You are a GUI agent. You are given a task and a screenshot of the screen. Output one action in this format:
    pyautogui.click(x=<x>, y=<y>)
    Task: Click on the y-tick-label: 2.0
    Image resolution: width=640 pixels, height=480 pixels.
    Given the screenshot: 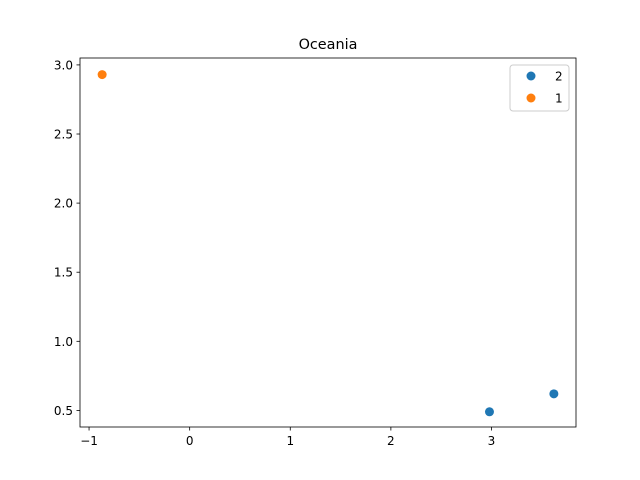 What is the action you would take?
    pyautogui.click(x=63, y=204)
    